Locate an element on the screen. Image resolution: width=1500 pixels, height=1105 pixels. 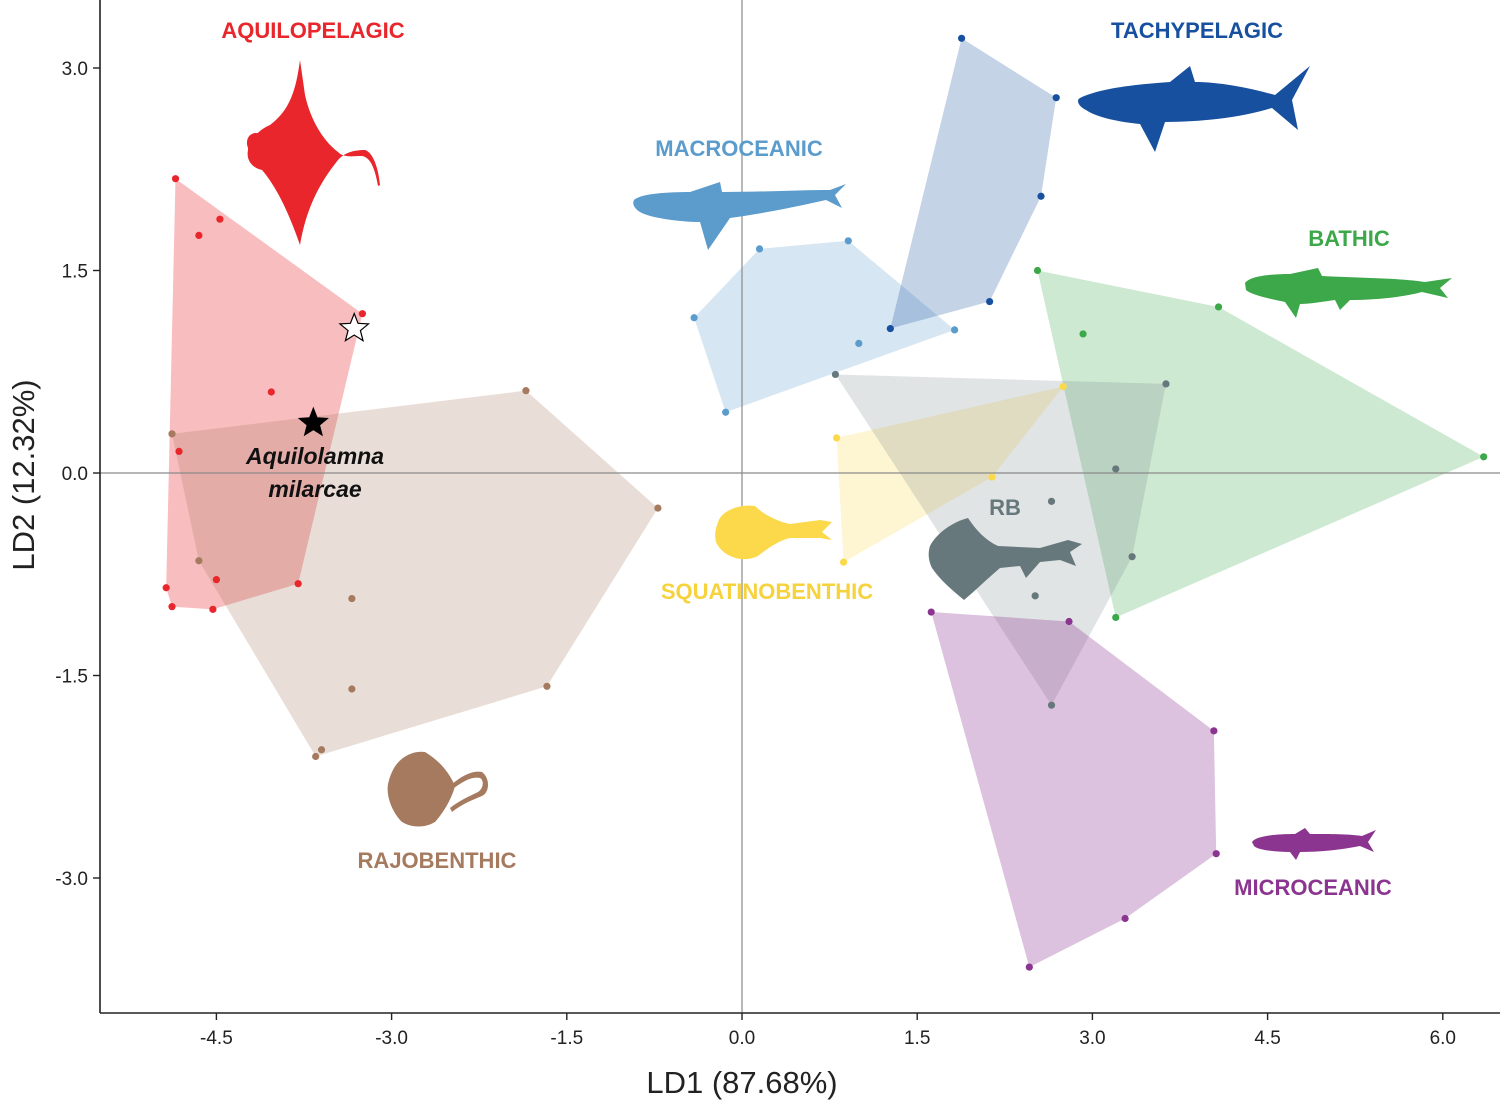
hull-bathic is located at coordinates (1260, 444).